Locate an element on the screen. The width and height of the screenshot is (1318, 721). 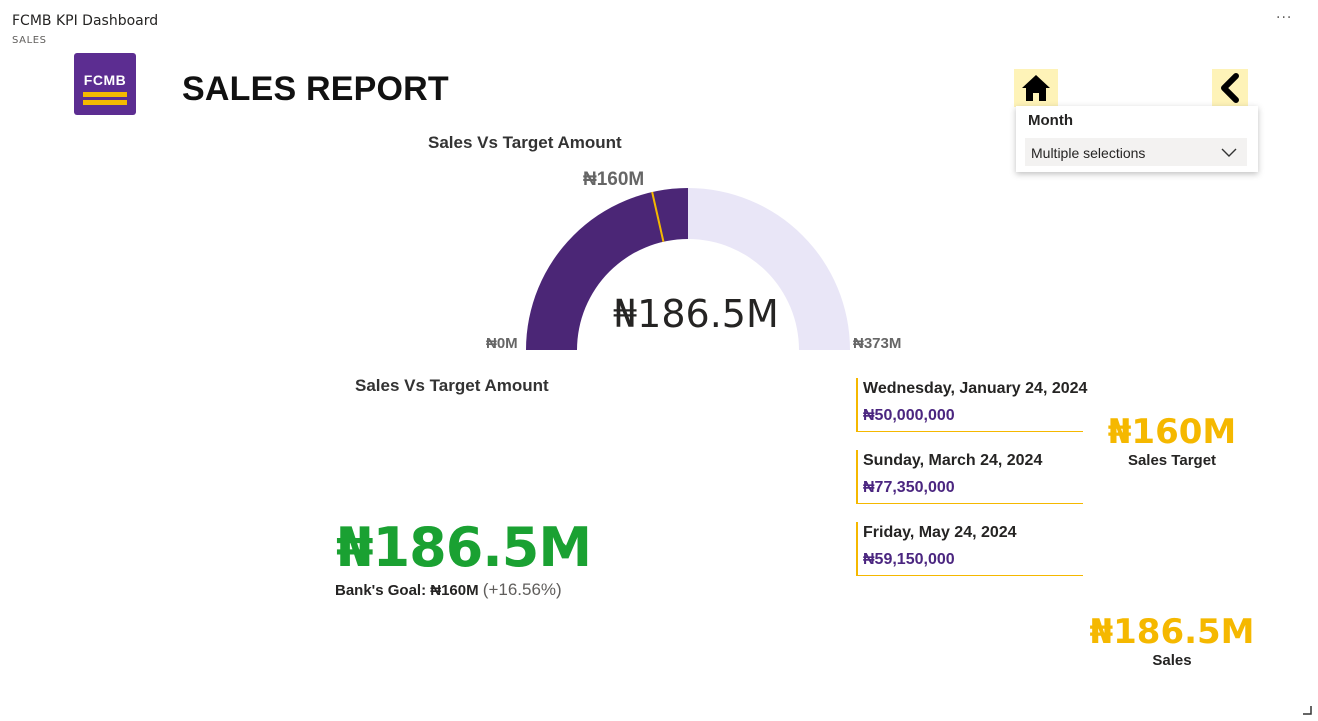
fcmb-logo: FCMB is located at coordinates (105, 84).